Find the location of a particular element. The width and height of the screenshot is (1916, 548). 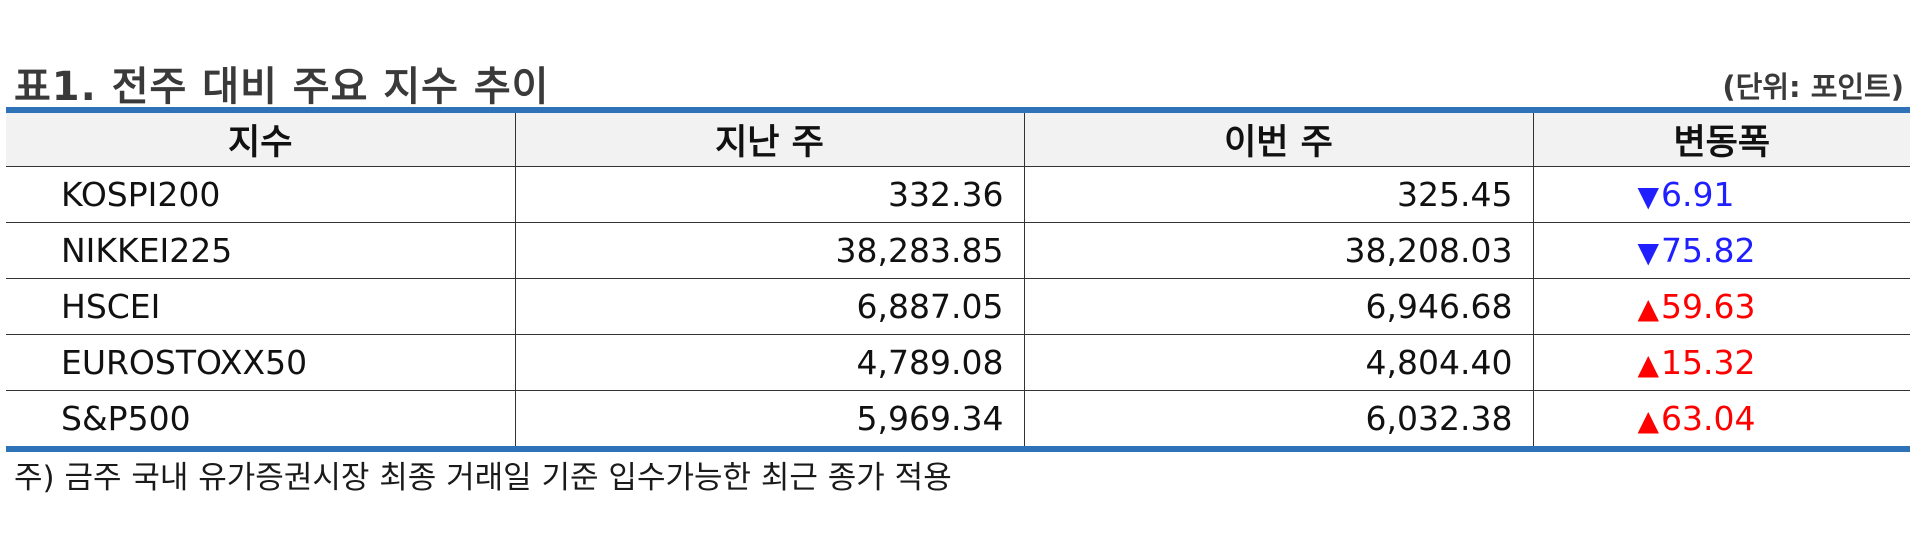

header-this-week: 이번 주 is located at coordinates (1278, 138).